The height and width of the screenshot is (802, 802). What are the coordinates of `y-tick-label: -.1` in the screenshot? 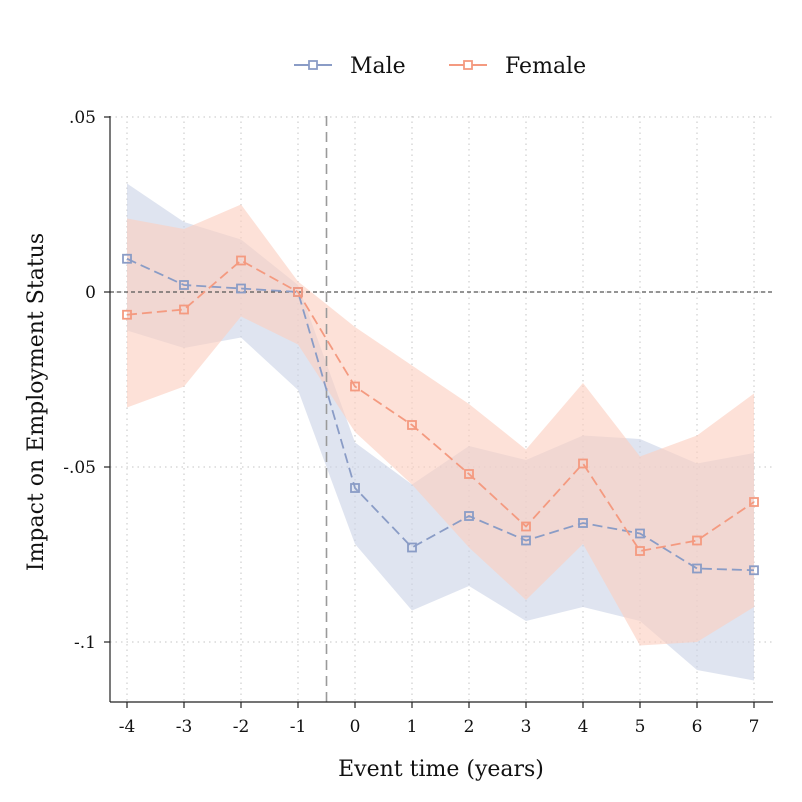 It's located at (85, 643).